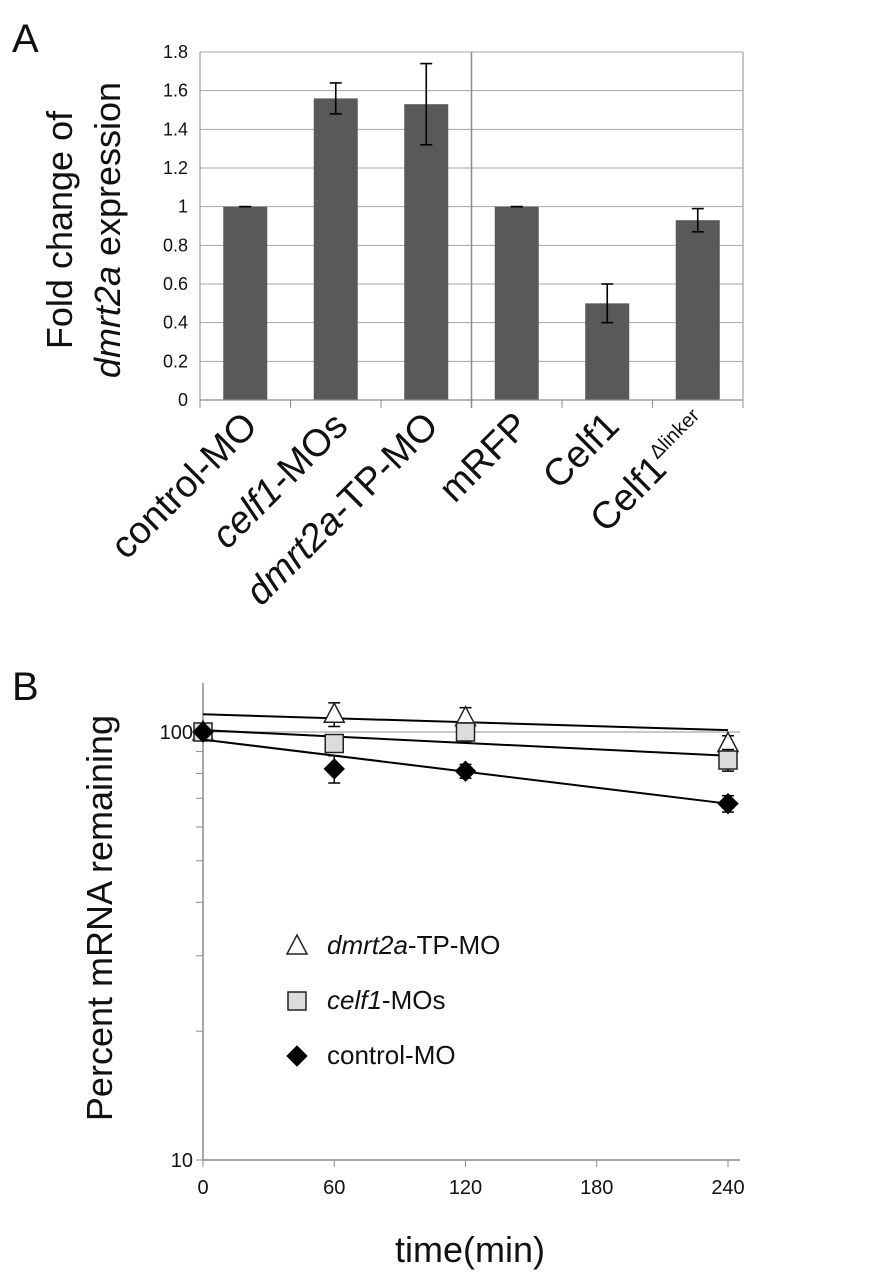 This screenshot has width=870, height=1280. Describe the element at coordinates (59, 229) in the screenshot. I see `bar-chart-ylabel-line1: Fold change of` at that location.